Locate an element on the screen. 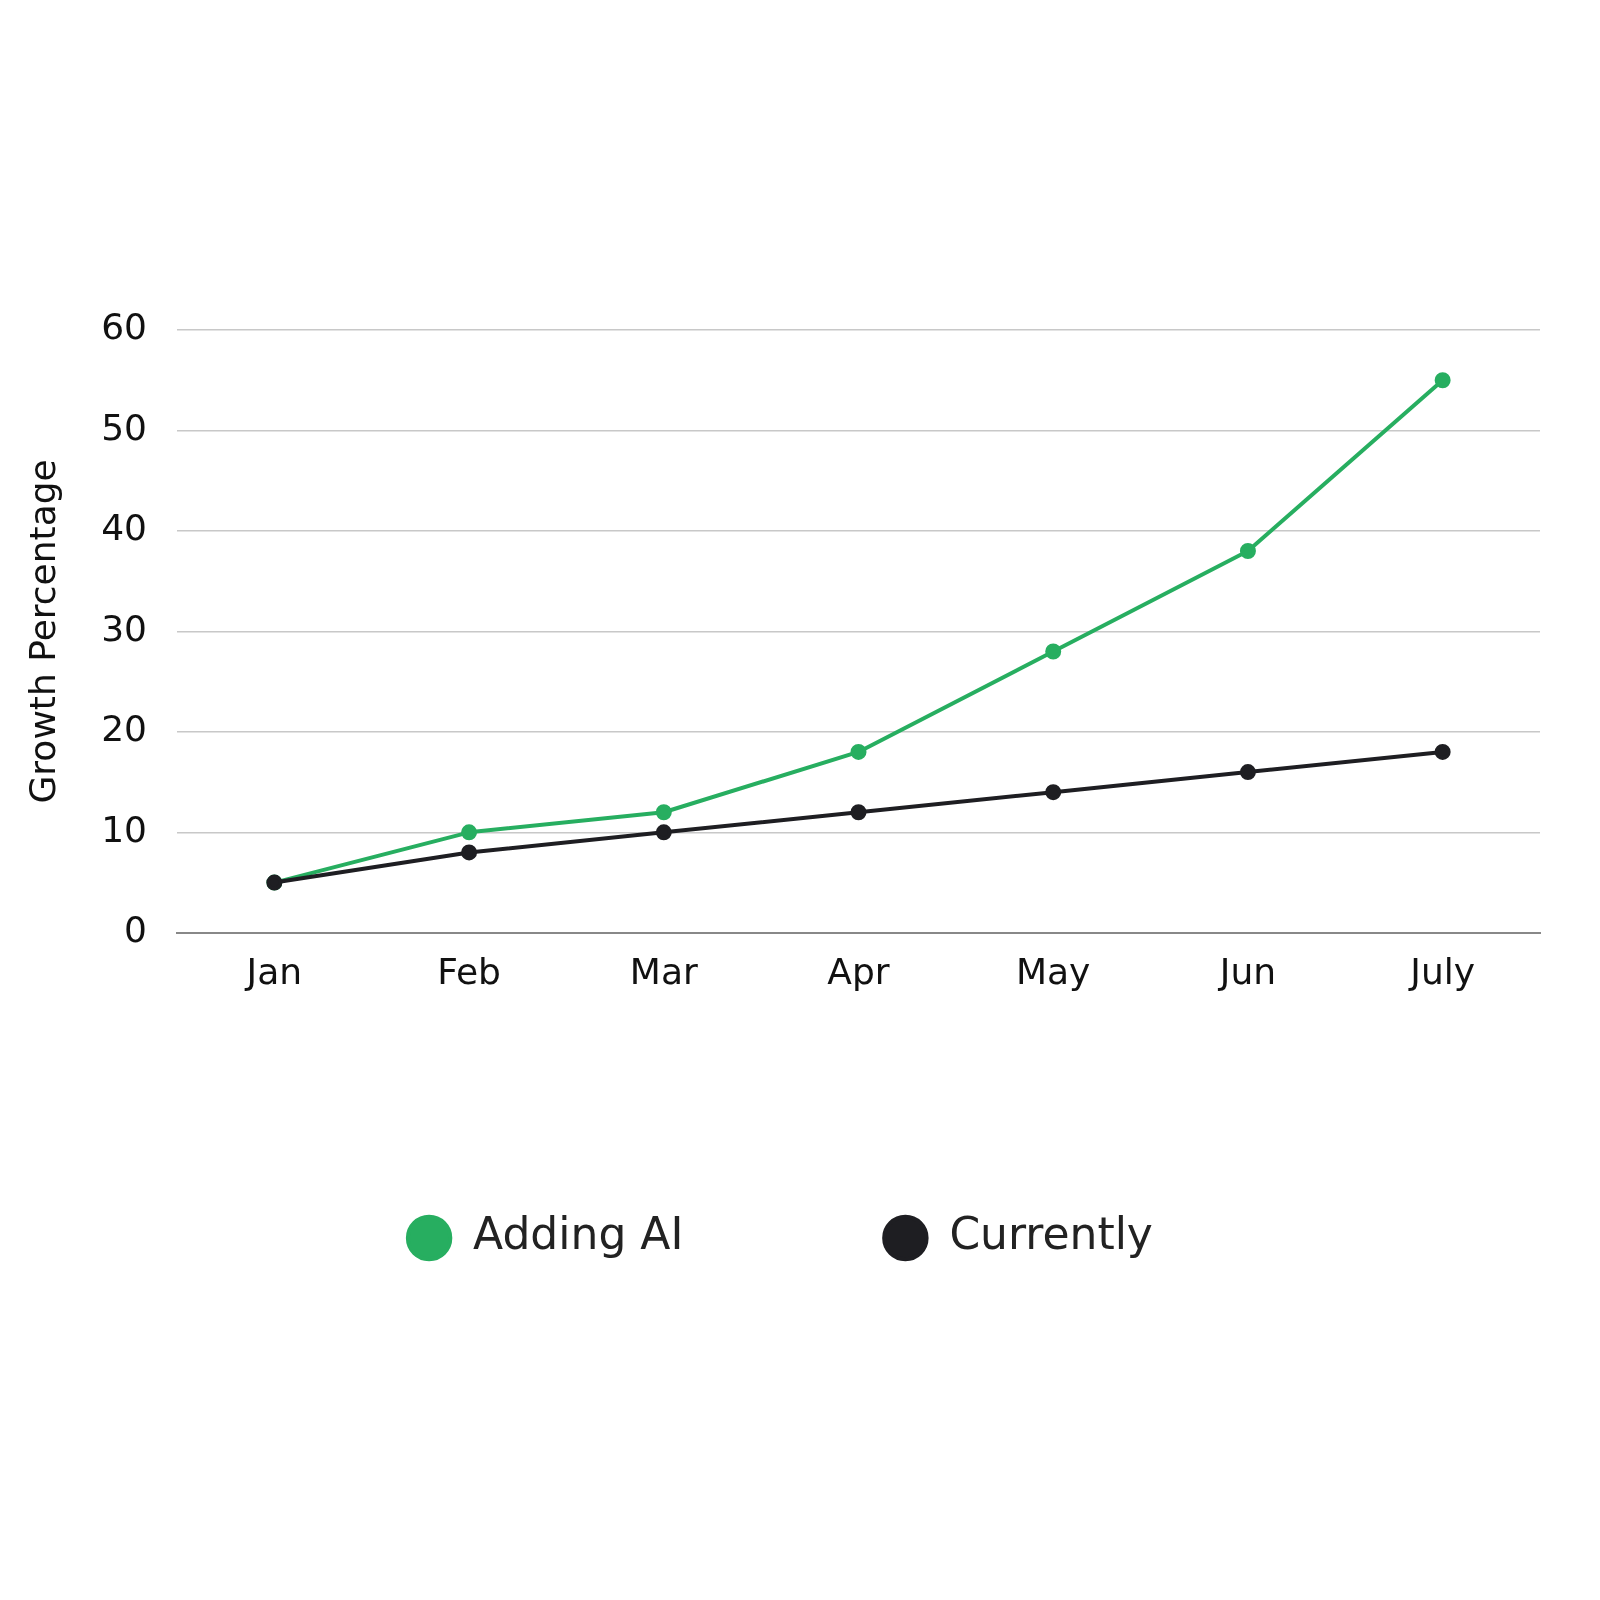 Image resolution: width=1600 pixels, height=1600 pixels. x-tick-label: Mar is located at coordinates (663, 971).